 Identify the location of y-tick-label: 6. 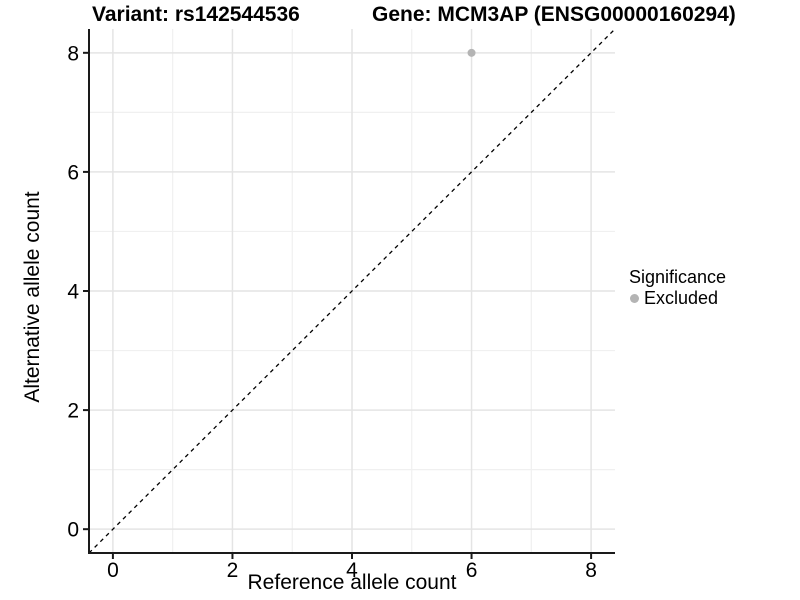
(73, 172).